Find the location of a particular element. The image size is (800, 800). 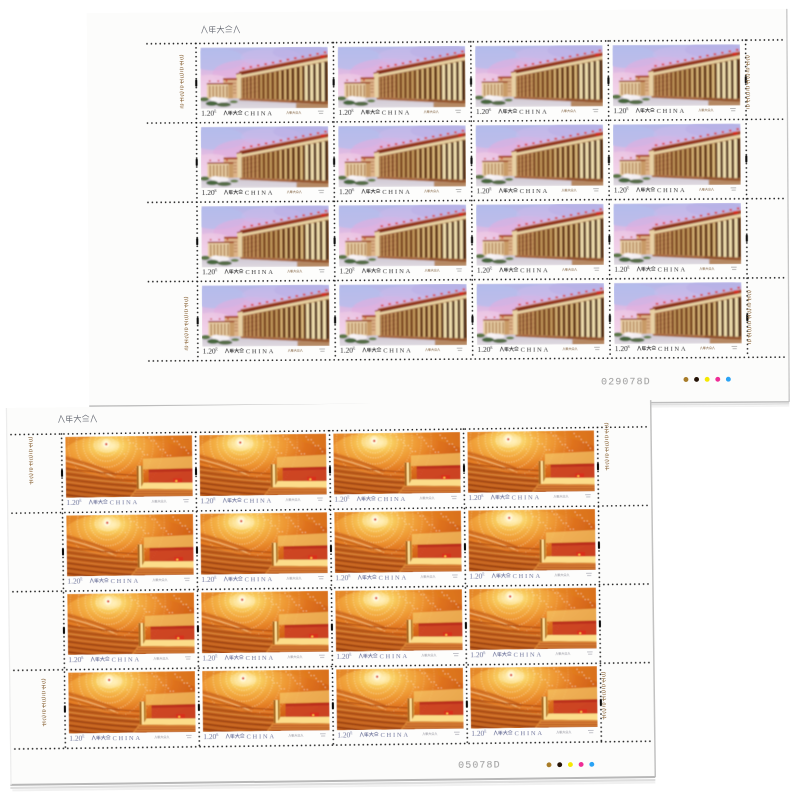

svg-text: 05078D is located at coordinates (479, 766).